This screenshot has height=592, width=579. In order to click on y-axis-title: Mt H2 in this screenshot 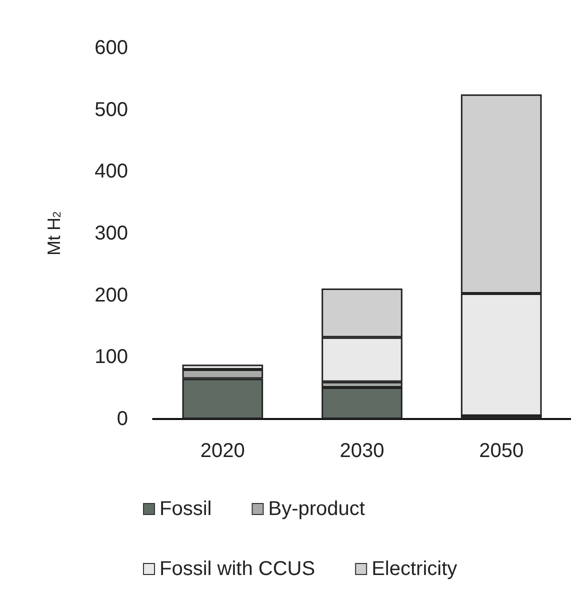, I will do `click(54, 233)`.